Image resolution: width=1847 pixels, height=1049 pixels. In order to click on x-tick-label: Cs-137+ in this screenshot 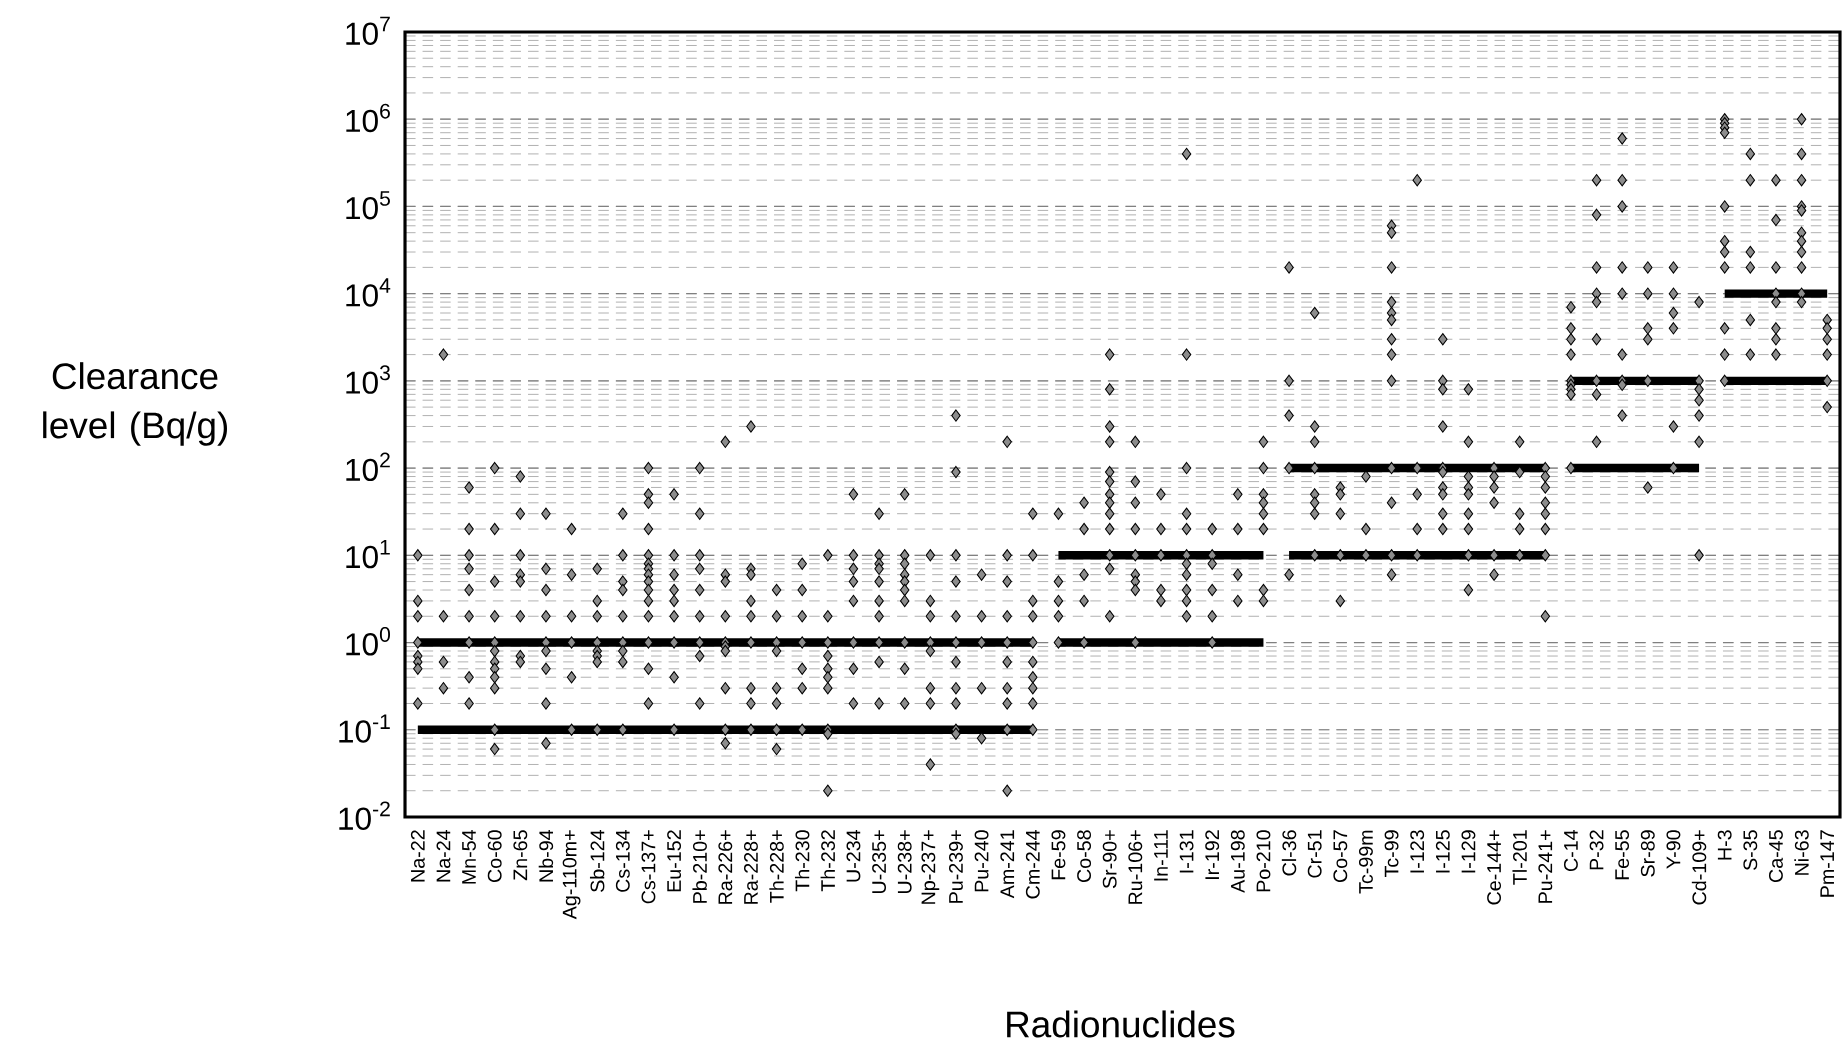, I will do `click(648, 867)`.